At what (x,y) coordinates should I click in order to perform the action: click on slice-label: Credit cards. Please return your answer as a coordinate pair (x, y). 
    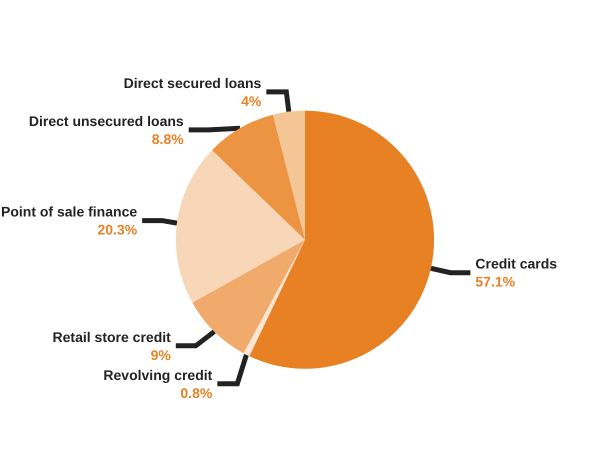
    Looking at the image, I should click on (516, 264).